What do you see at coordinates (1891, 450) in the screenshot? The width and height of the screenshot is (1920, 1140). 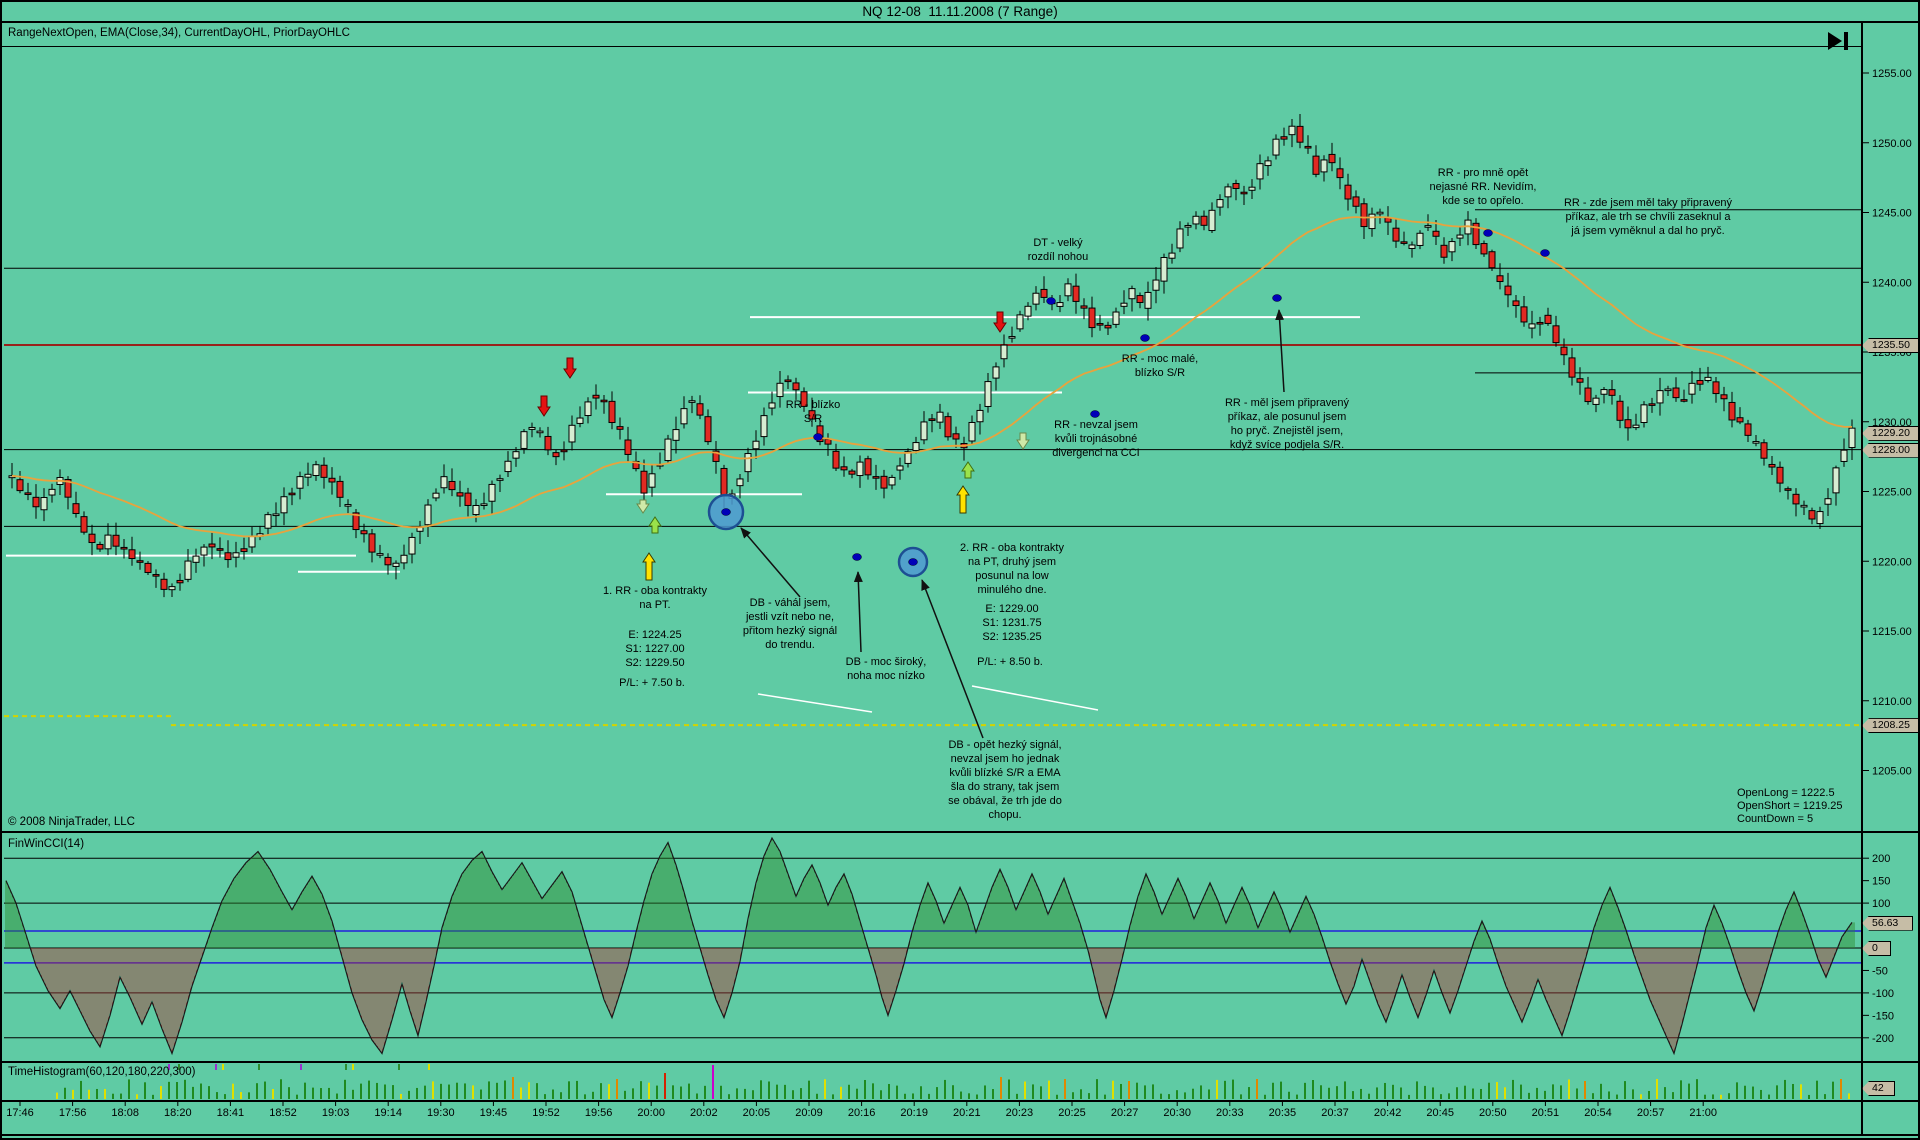 I see `price-marker: 1228.00` at bounding box center [1891, 450].